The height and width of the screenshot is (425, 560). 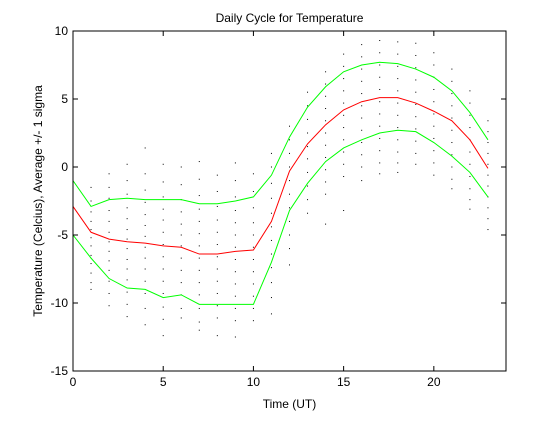 I want to click on y-tick-label--5: -5, so click(x=62, y=235).